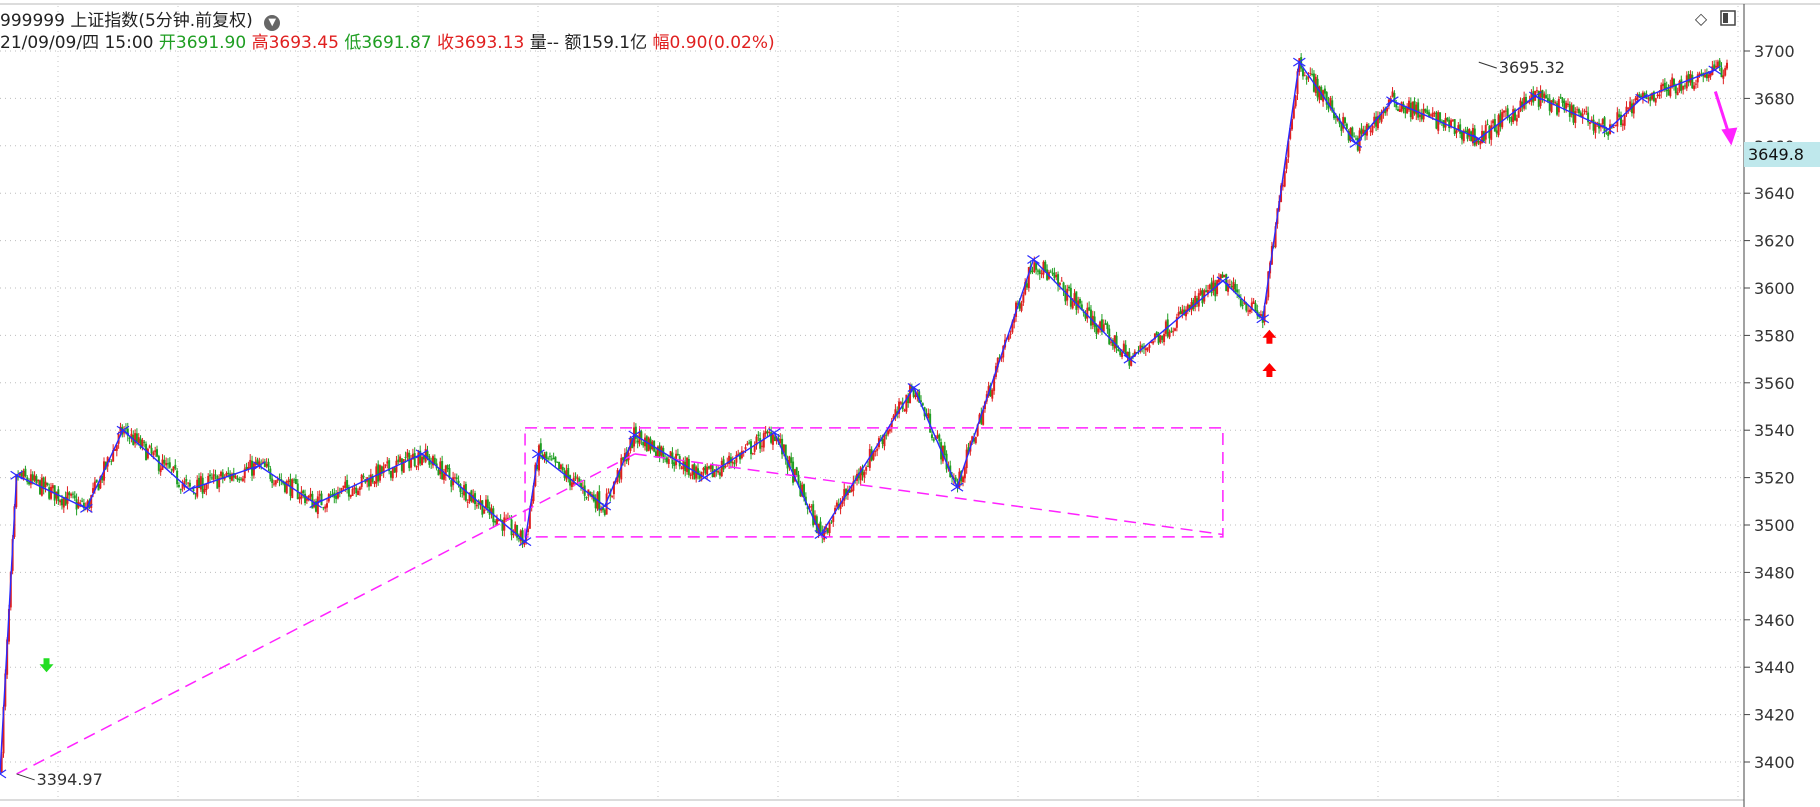 The width and height of the screenshot is (1820, 807). Describe the element at coordinates (1701, 18) in the screenshot. I see `diamond-outline-icon: ◇` at that location.